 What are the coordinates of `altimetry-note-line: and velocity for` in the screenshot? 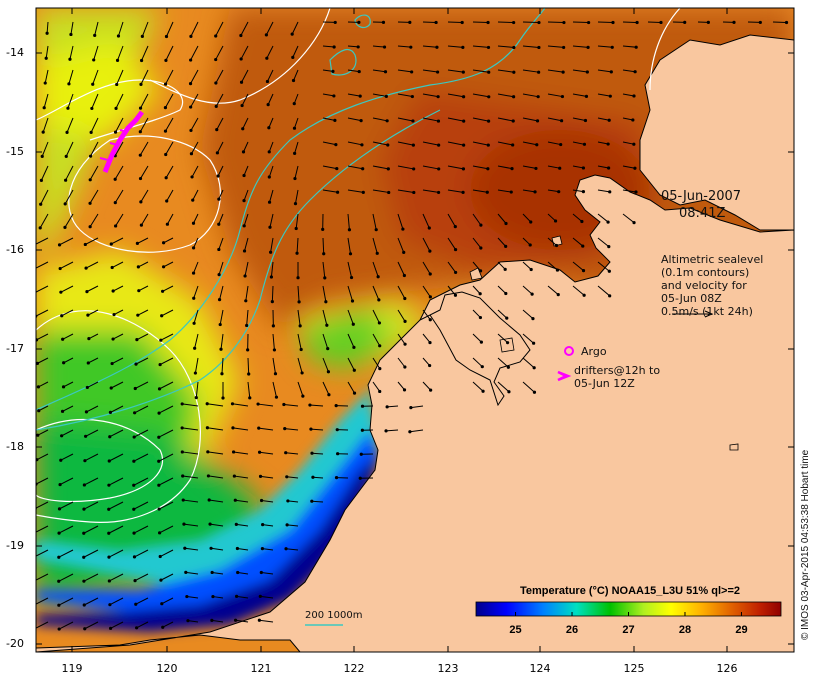 It's located at (704, 285).